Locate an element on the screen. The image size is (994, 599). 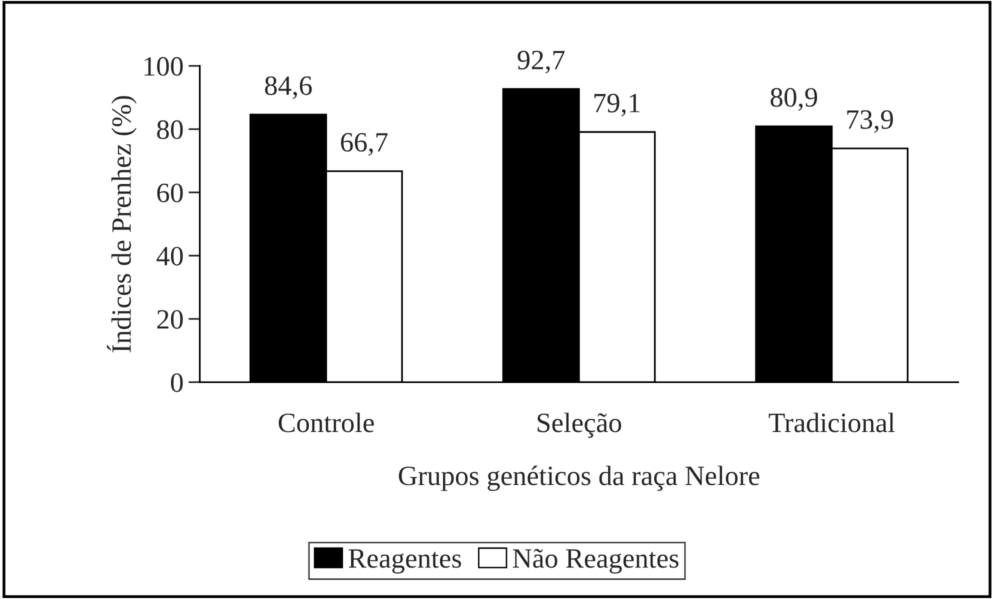
y-tick-label: 40 is located at coordinates (169, 256).